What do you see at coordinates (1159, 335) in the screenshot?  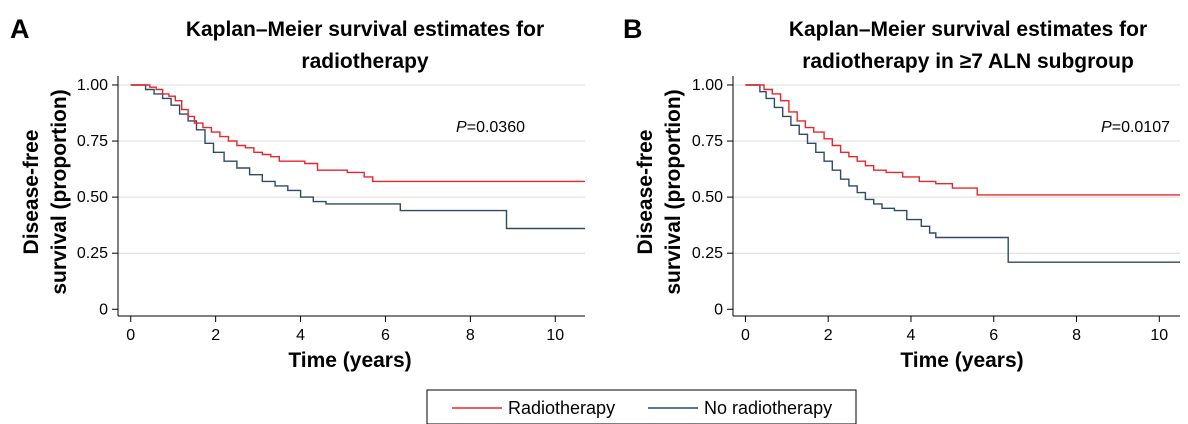 I see `panel-b-x-tick-label: 10` at bounding box center [1159, 335].